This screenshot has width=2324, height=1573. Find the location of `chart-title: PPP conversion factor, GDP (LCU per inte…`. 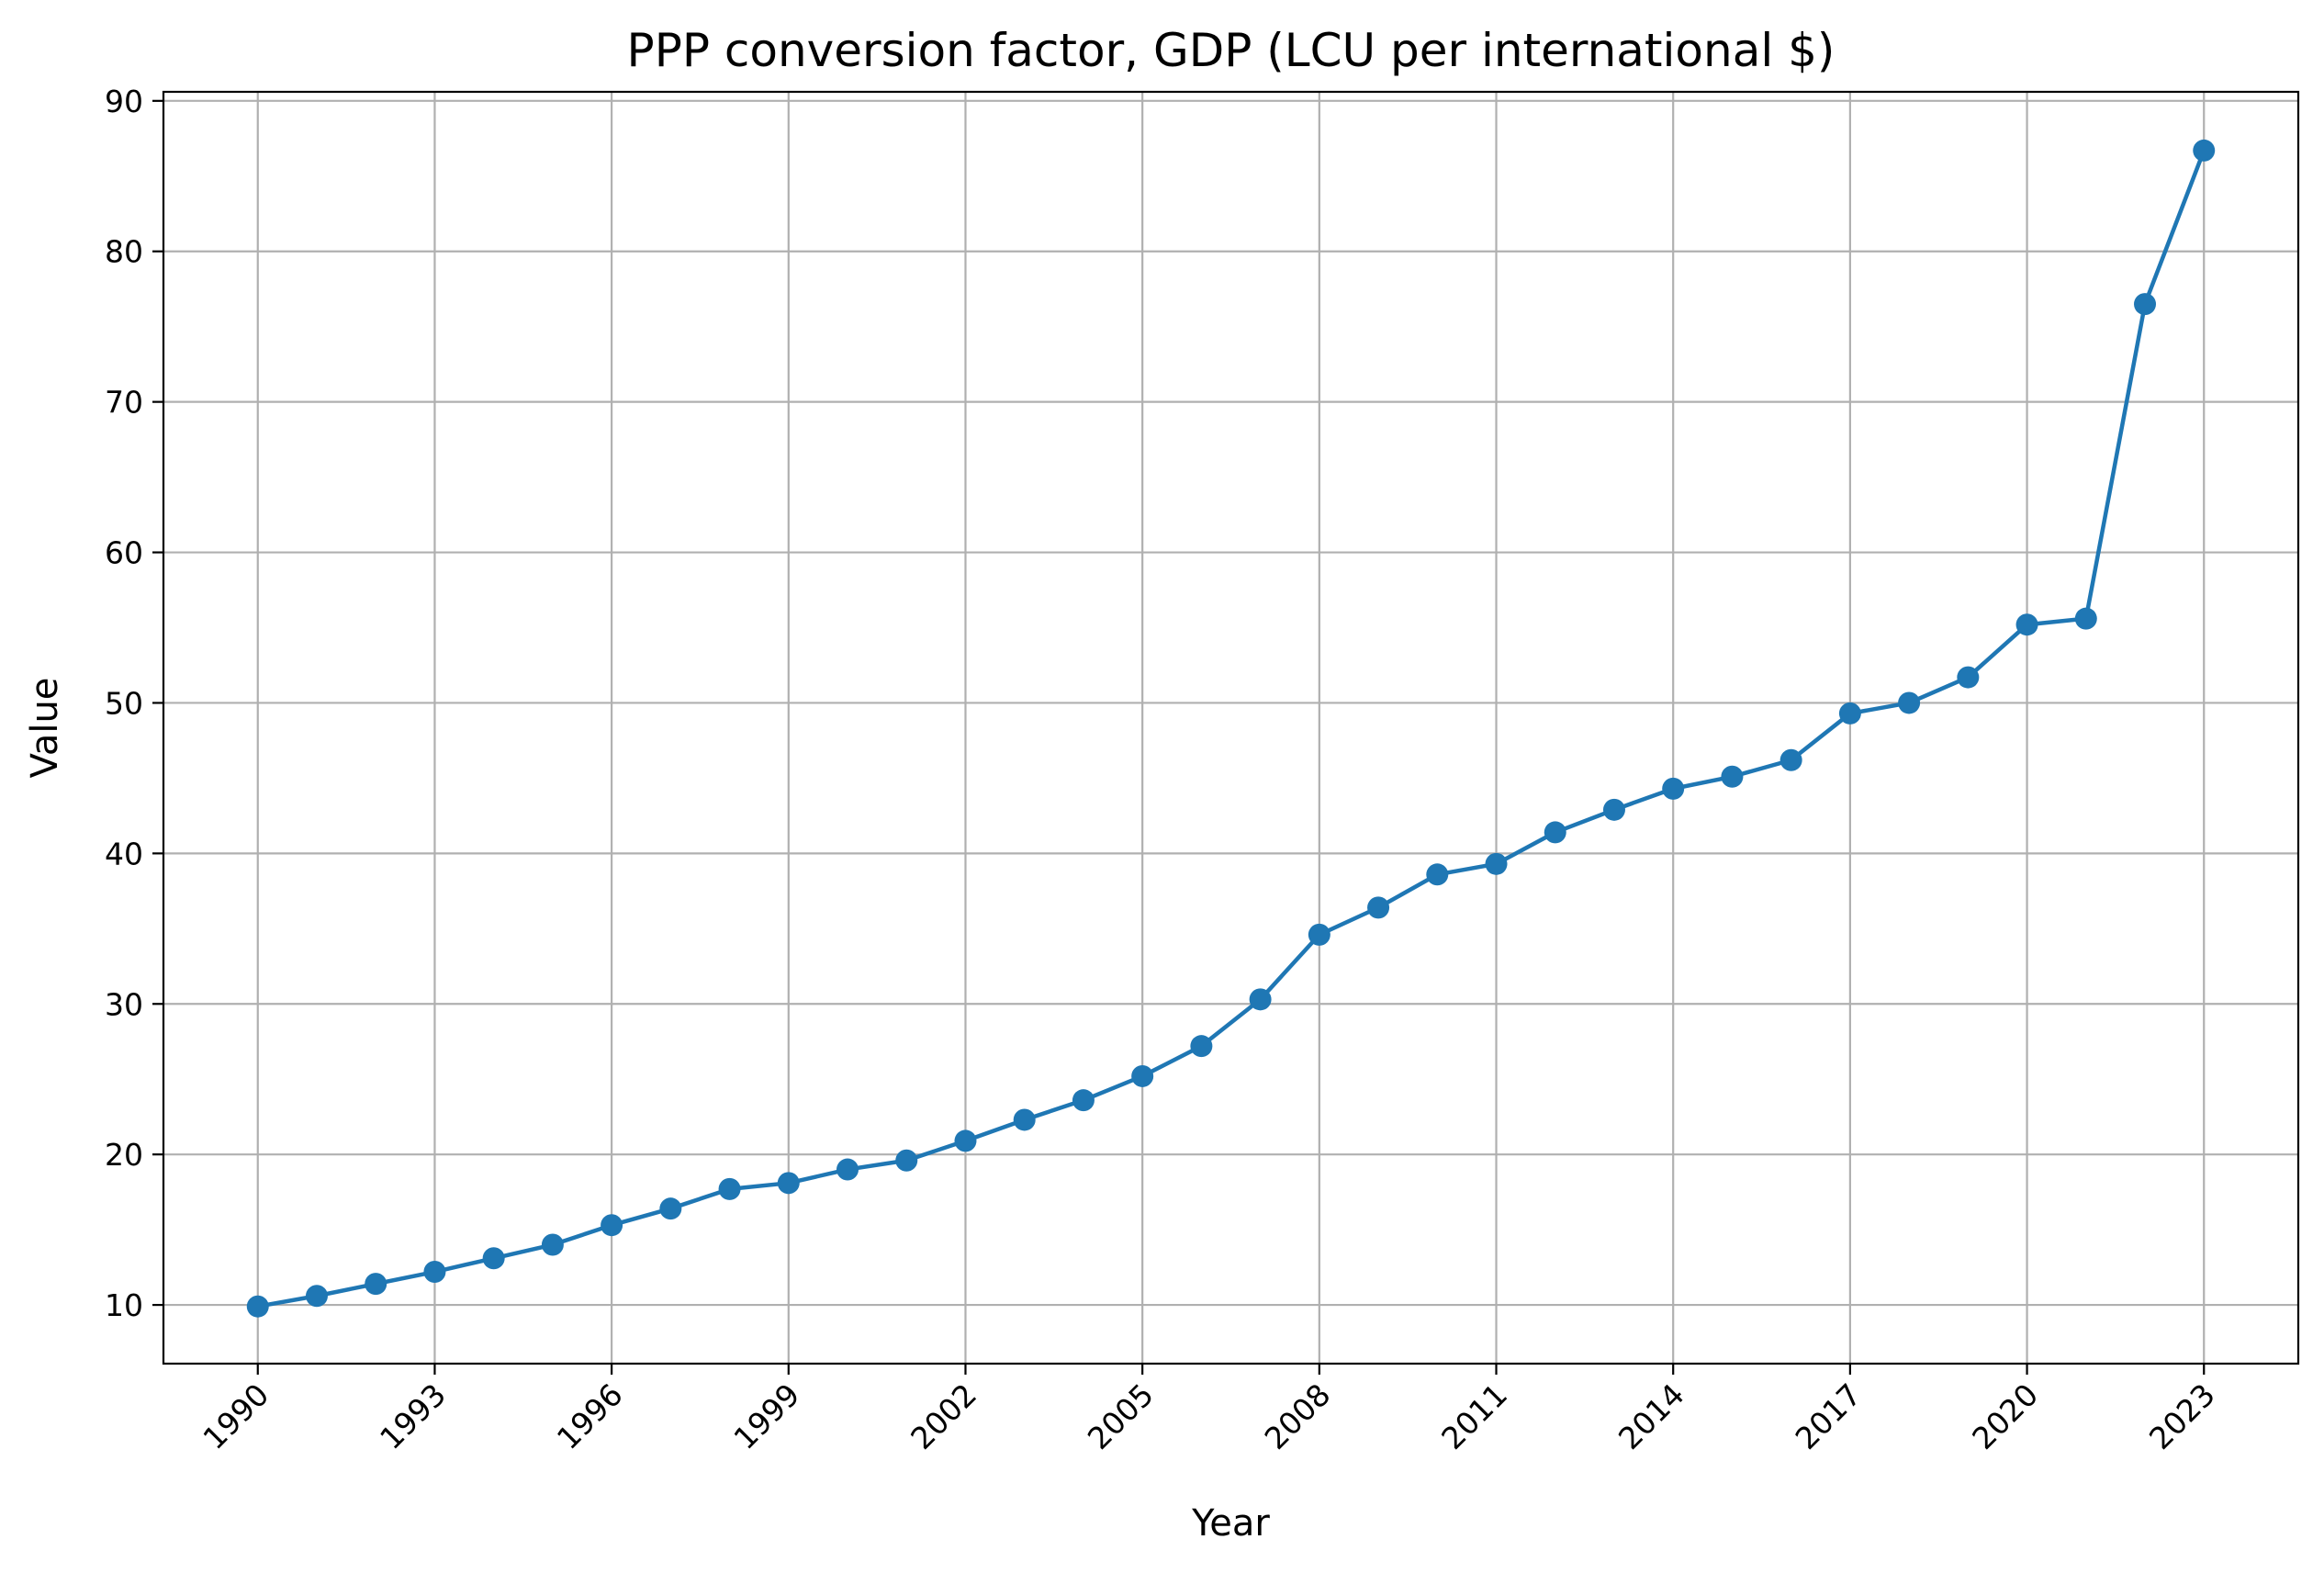

chart-title: PPP conversion factor, GDP (LCU per inte… is located at coordinates (1232, 50).